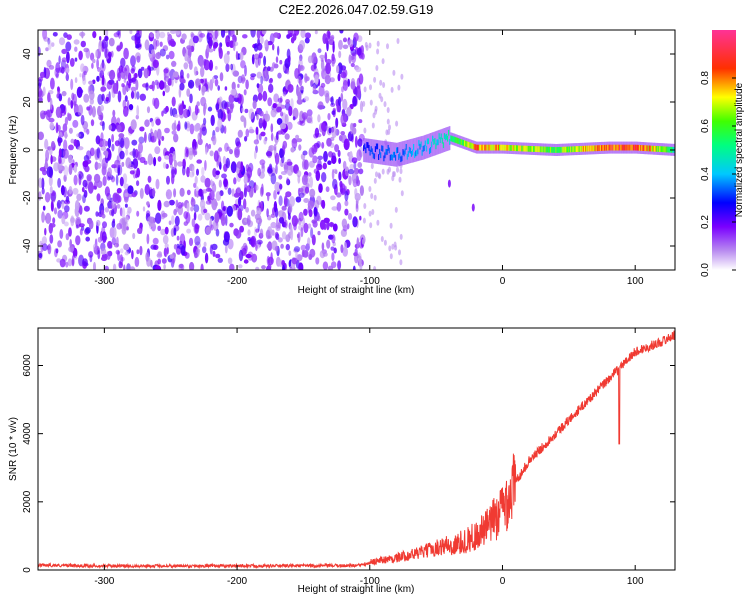  I want to click on colorbar-tick-label: 0.0, so click(705, 270).